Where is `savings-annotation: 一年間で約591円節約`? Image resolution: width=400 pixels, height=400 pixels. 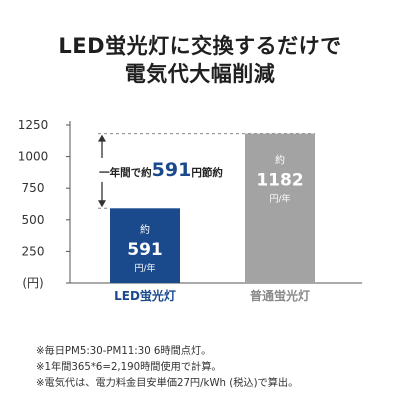
savings-annotation: 一年間で約591円節約 is located at coordinates (161, 170).